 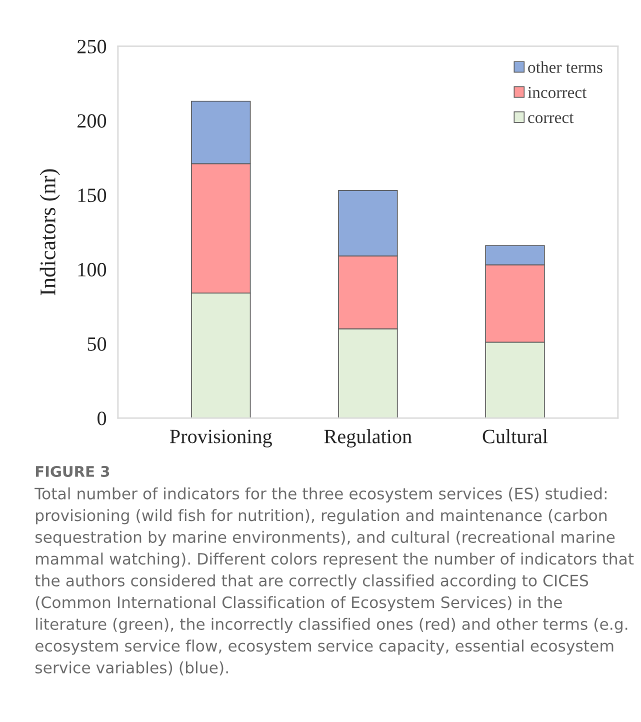 I want to click on x-tick-label: Provisioning, so click(x=221, y=439).